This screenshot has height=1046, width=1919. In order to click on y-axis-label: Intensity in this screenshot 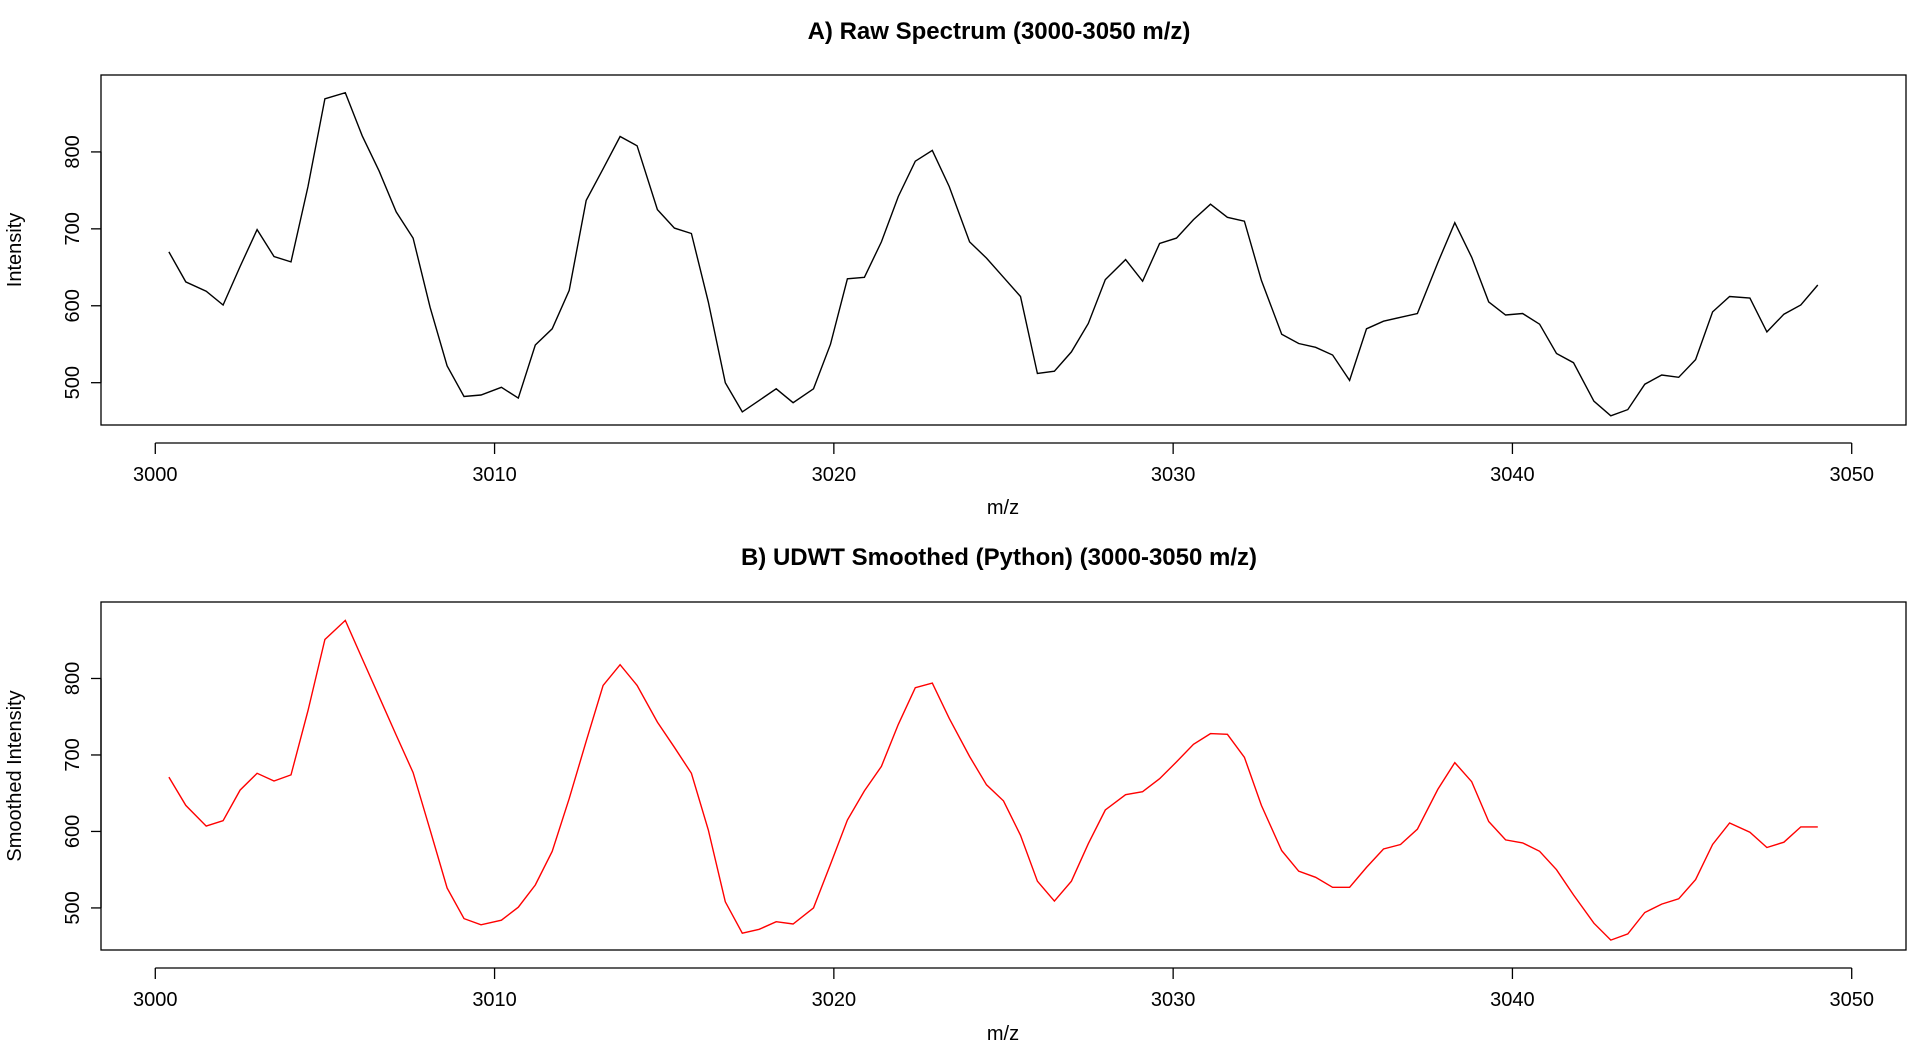, I will do `click(15, 250)`.